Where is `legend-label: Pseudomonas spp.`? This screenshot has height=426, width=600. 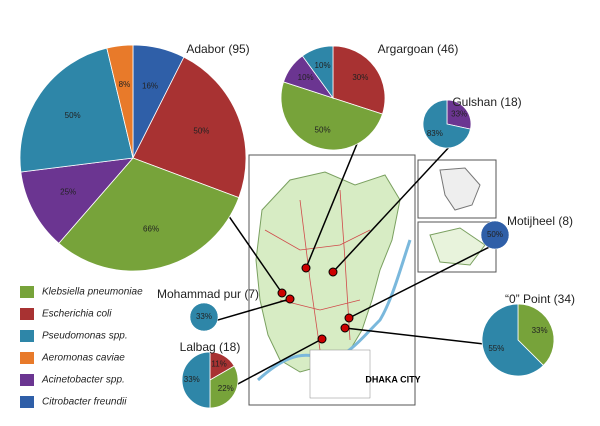 legend-label: Pseudomonas spp. is located at coordinates (85, 336).